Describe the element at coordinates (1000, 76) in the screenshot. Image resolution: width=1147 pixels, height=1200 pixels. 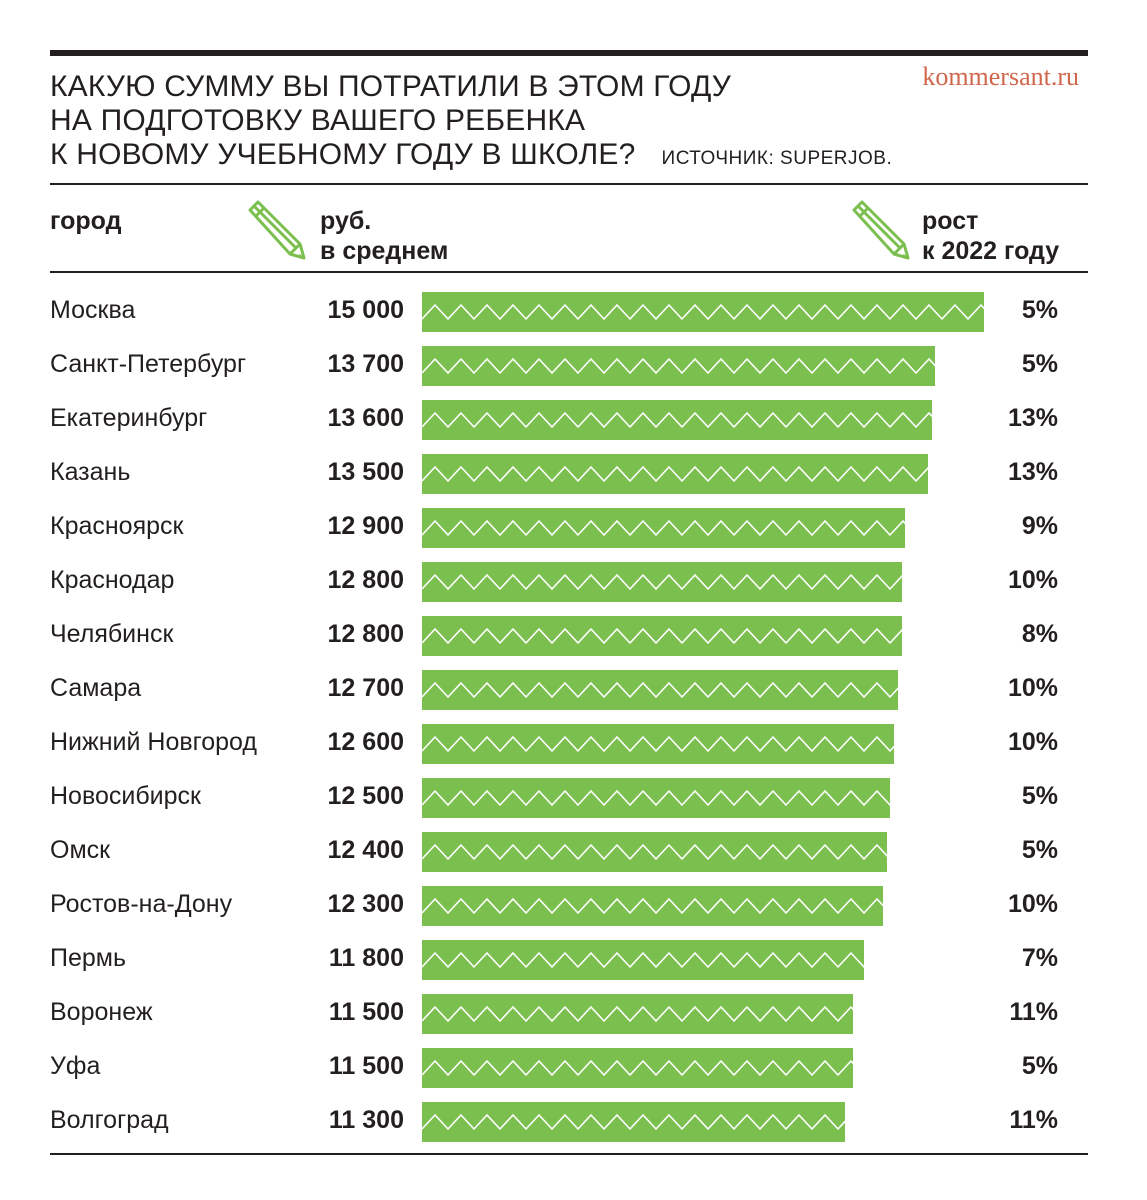
I see `brand-logo: kommersant.ru` at that location.